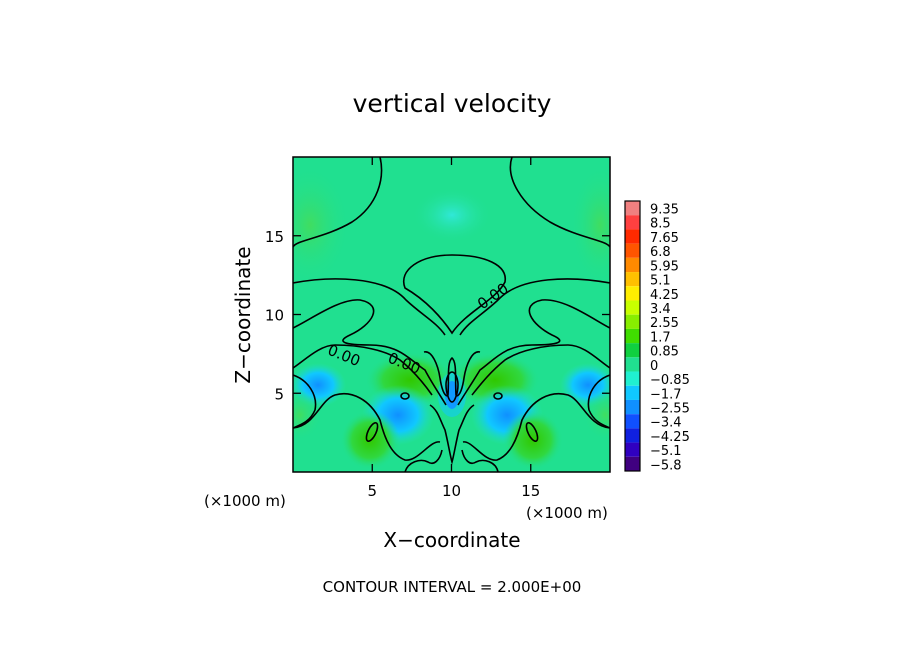  I want to click on x-axis-label: X−coordinate, so click(451, 540).